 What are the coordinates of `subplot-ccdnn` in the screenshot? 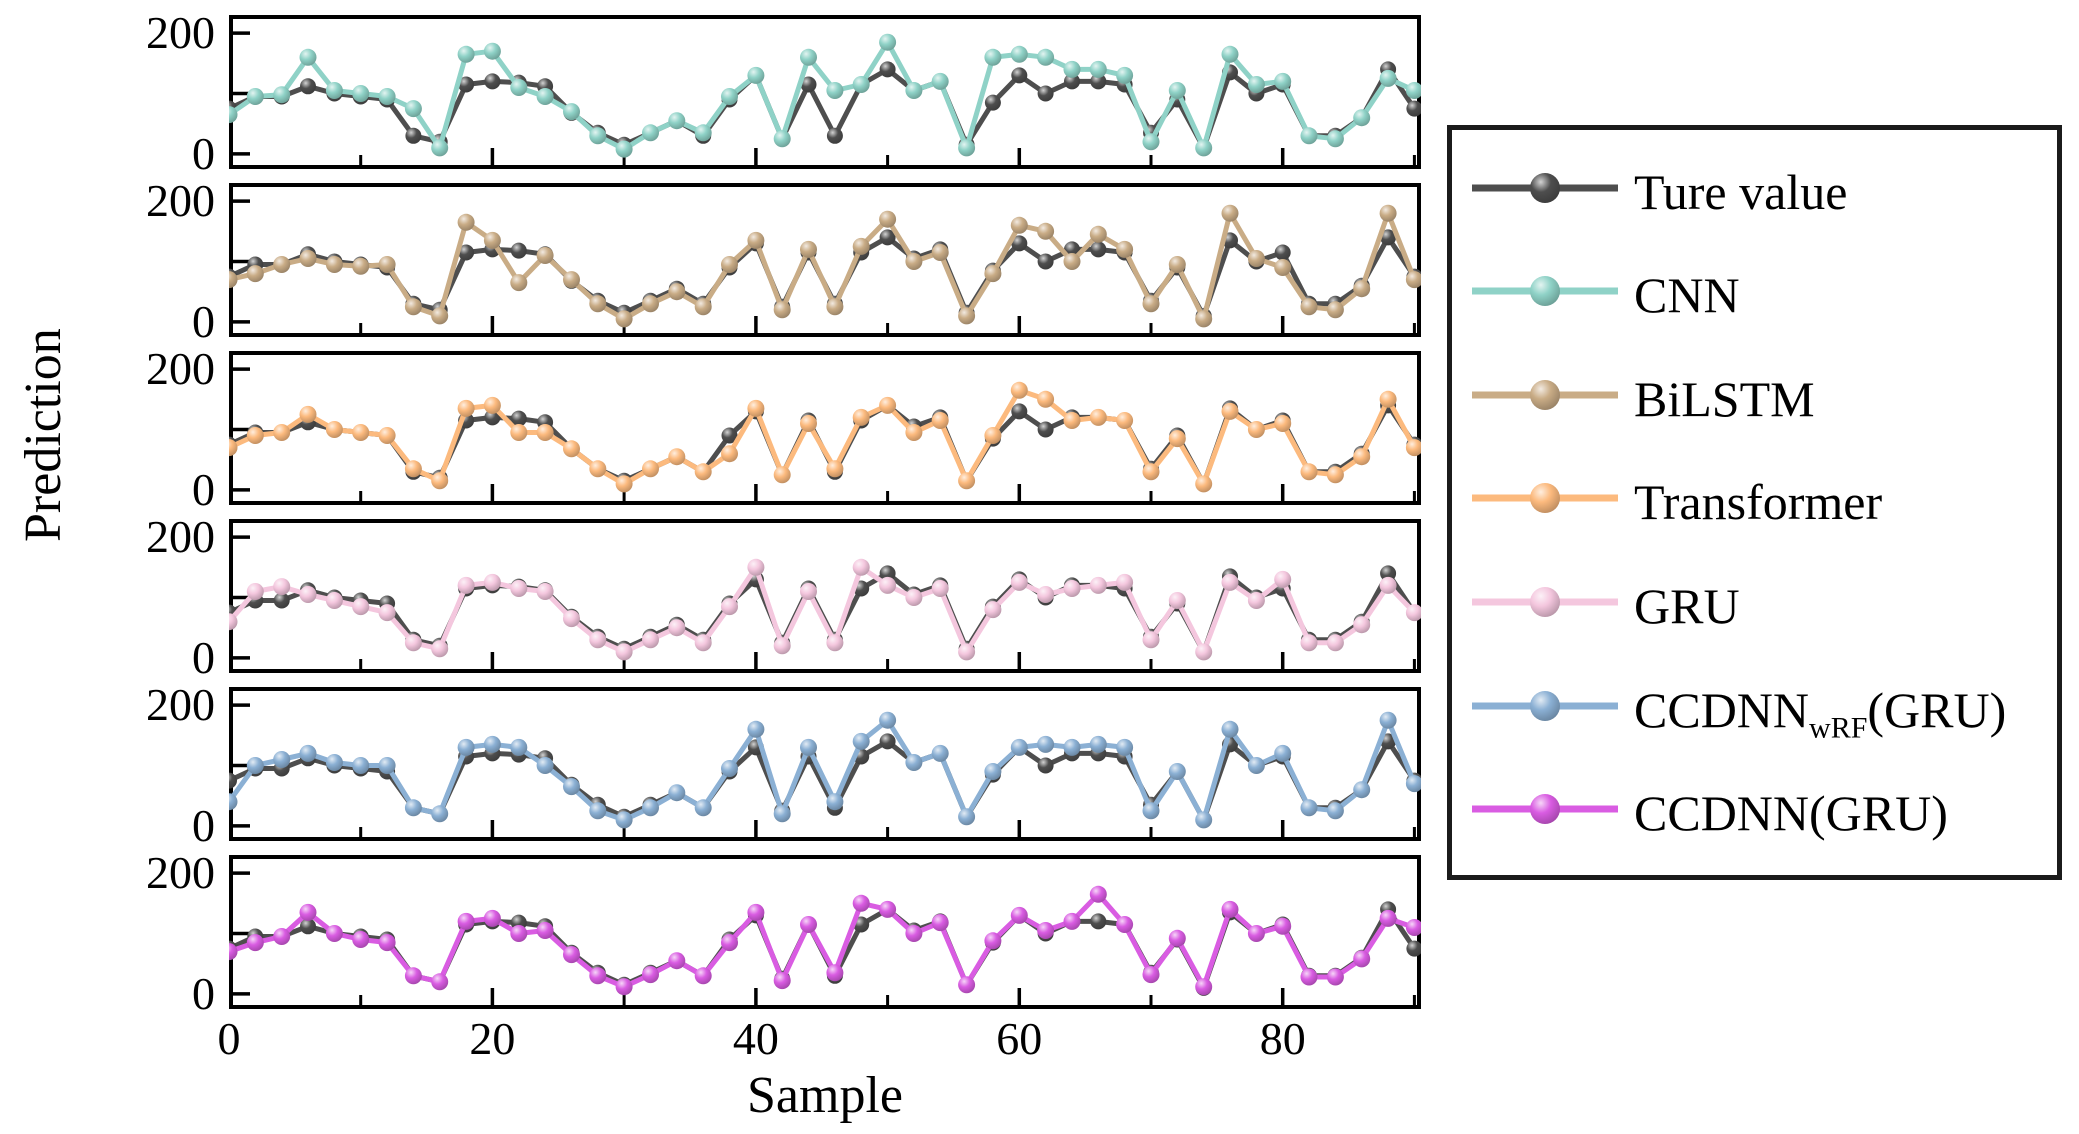 It's located at (825, 932).